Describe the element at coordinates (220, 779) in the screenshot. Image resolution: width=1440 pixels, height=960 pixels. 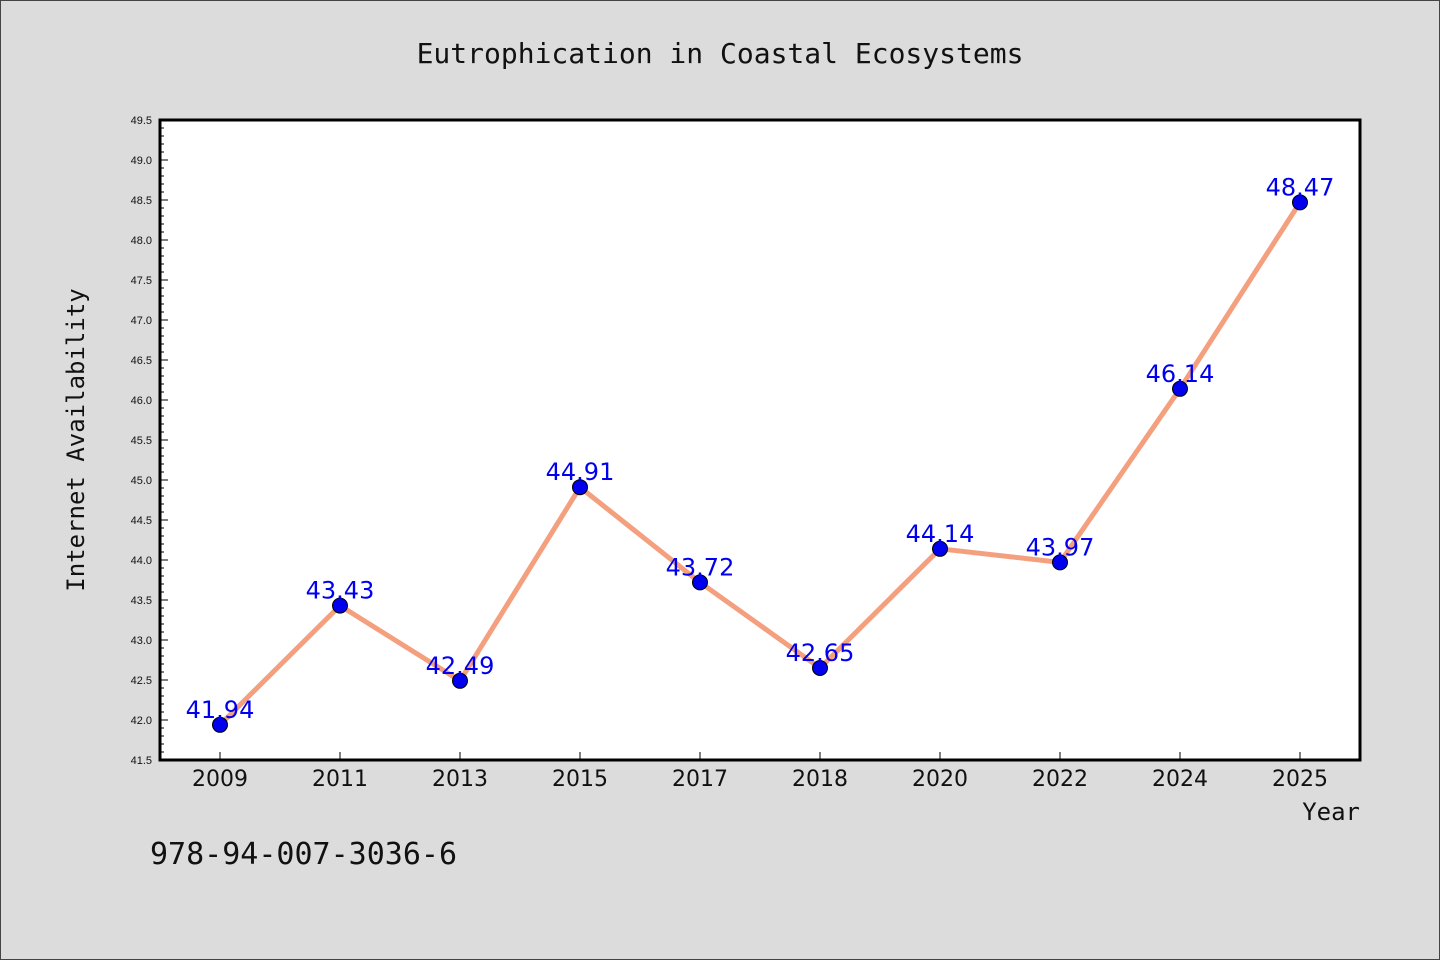
I see `x-tick-label: 2009` at that location.